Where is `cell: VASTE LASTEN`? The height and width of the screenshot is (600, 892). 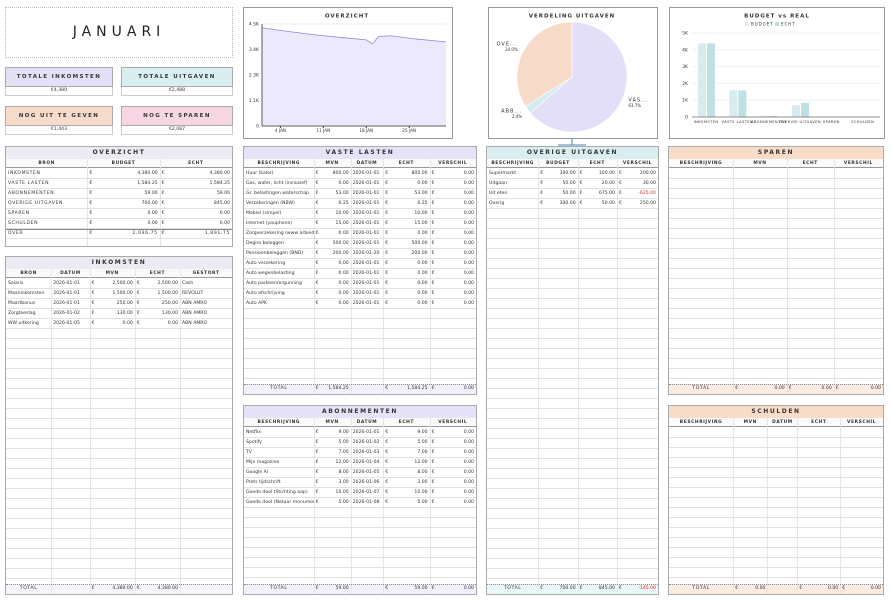
cell: VASTE LASTEN is located at coordinates (29, 183).